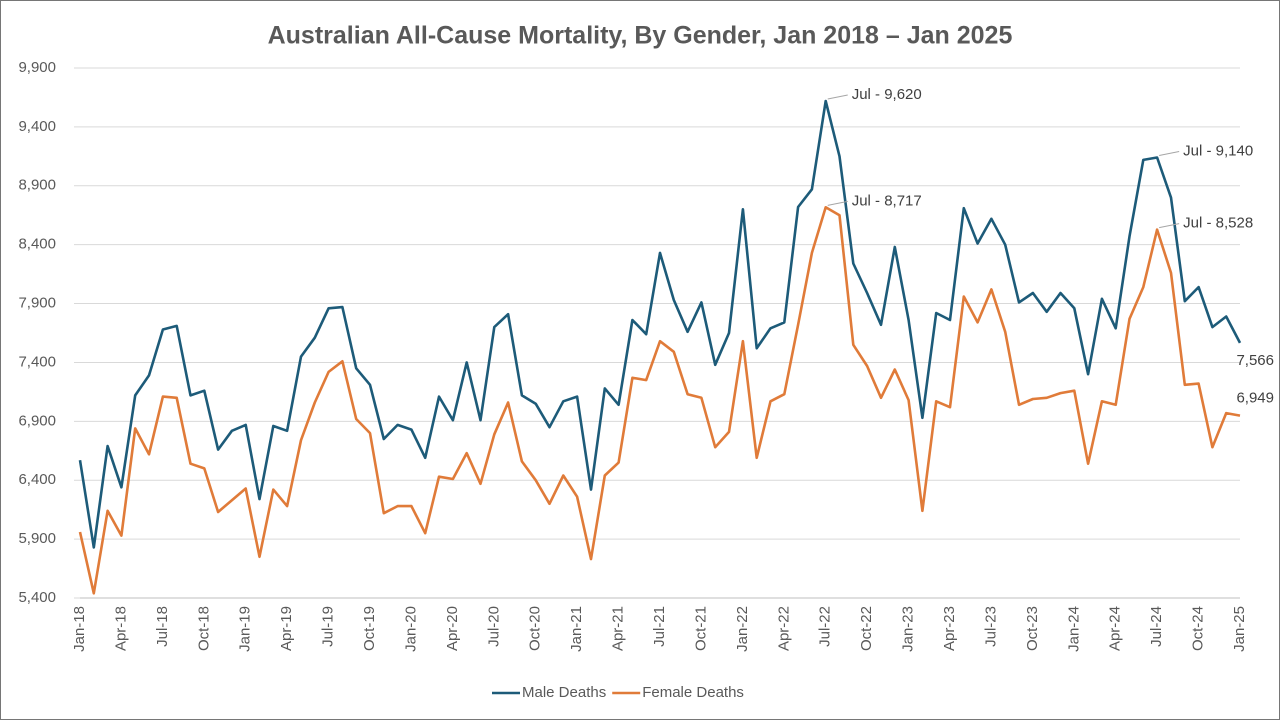 Image resolution: width=1280 pixels, height=720 pixels. Describe the element at coordinates (37, 185) in the screenshot. I see `y-tick-label: 8,900` at that location.